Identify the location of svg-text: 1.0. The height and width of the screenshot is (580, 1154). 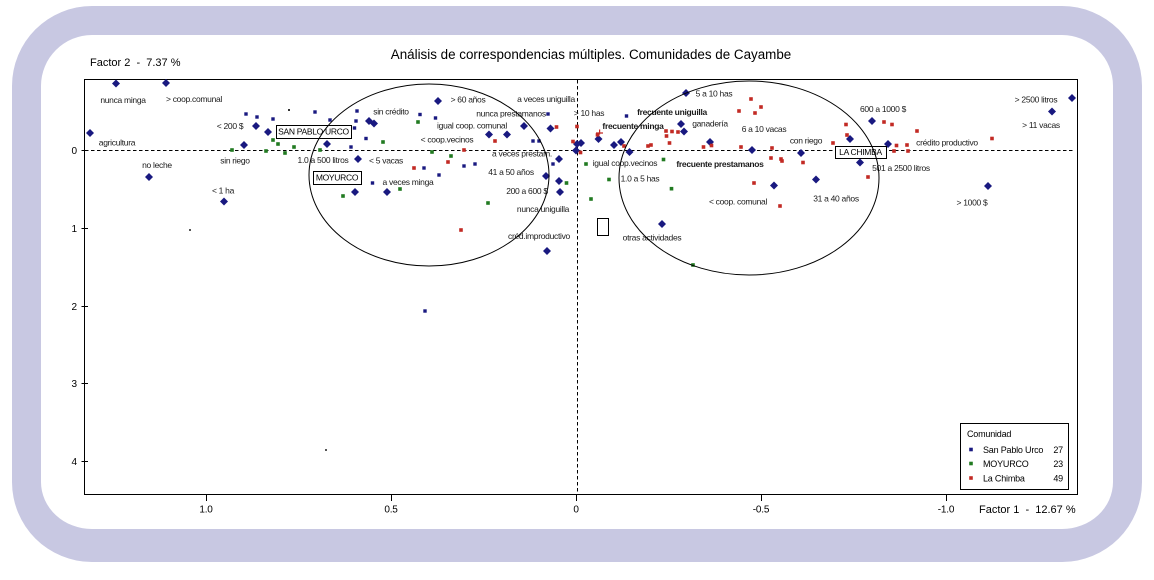
(206, 510).